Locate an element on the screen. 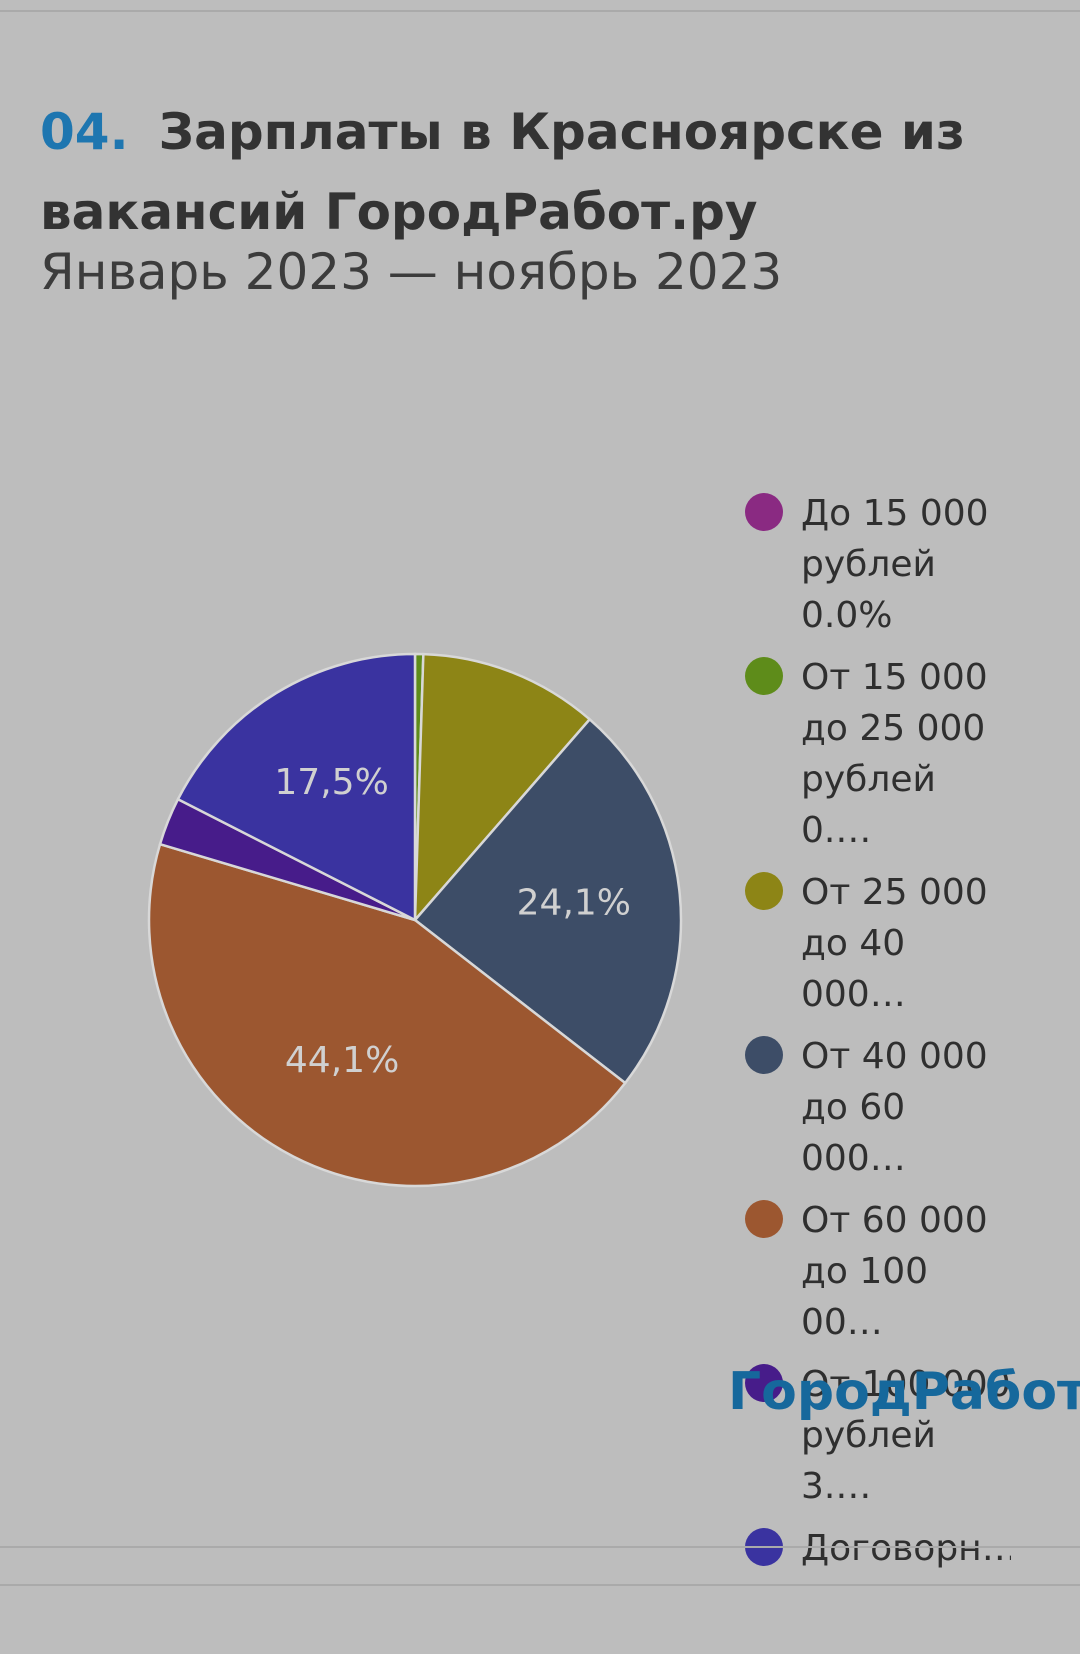  bottom-divider is located at coordinates (540, 1547).